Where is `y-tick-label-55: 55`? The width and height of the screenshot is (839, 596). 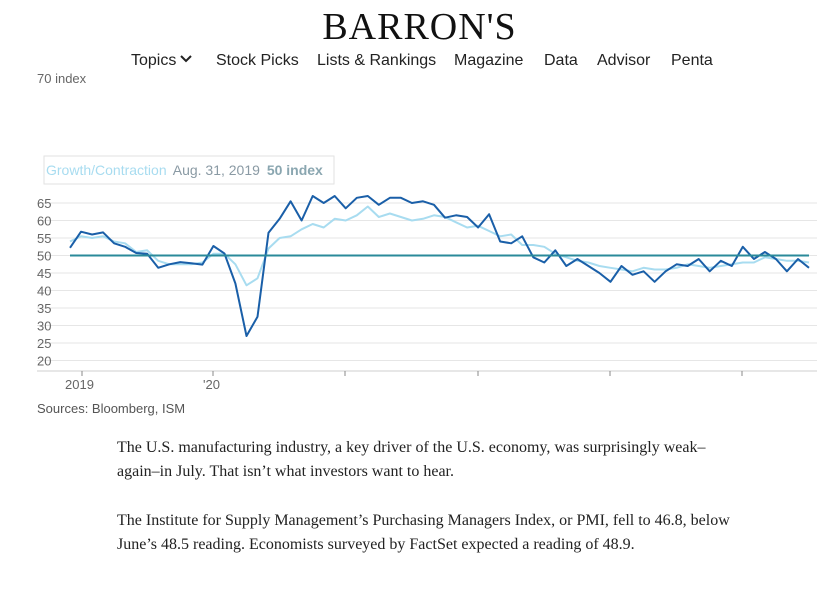
y-tick-label-55: 55 is located at coordinates (44, 238).